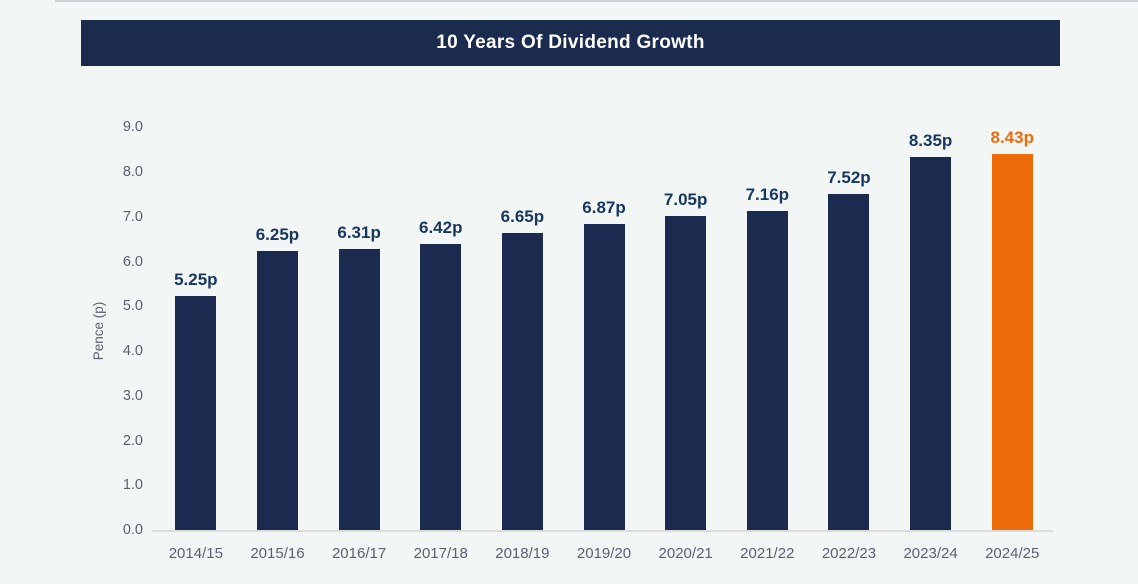 This screenshot has height=584, width=1138. I want to click on bar-column: 6.87p 2019/20, so click(604, 330).